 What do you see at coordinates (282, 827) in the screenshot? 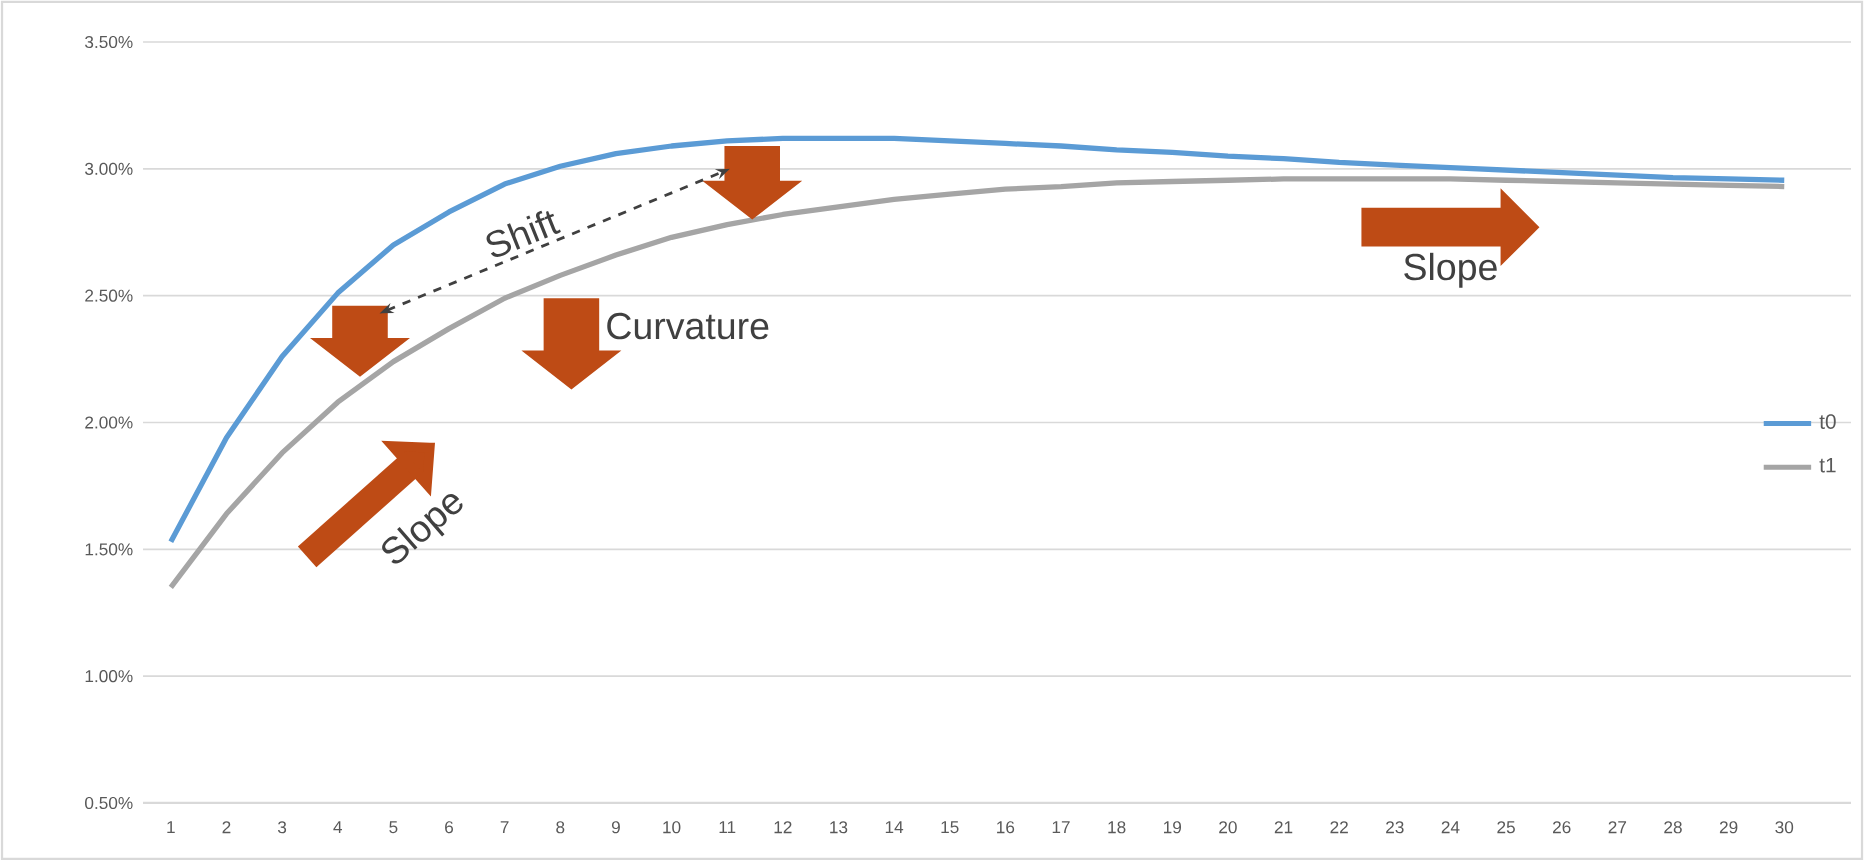
I see `x-tick-label: 3` at bounding box center [282, 827].